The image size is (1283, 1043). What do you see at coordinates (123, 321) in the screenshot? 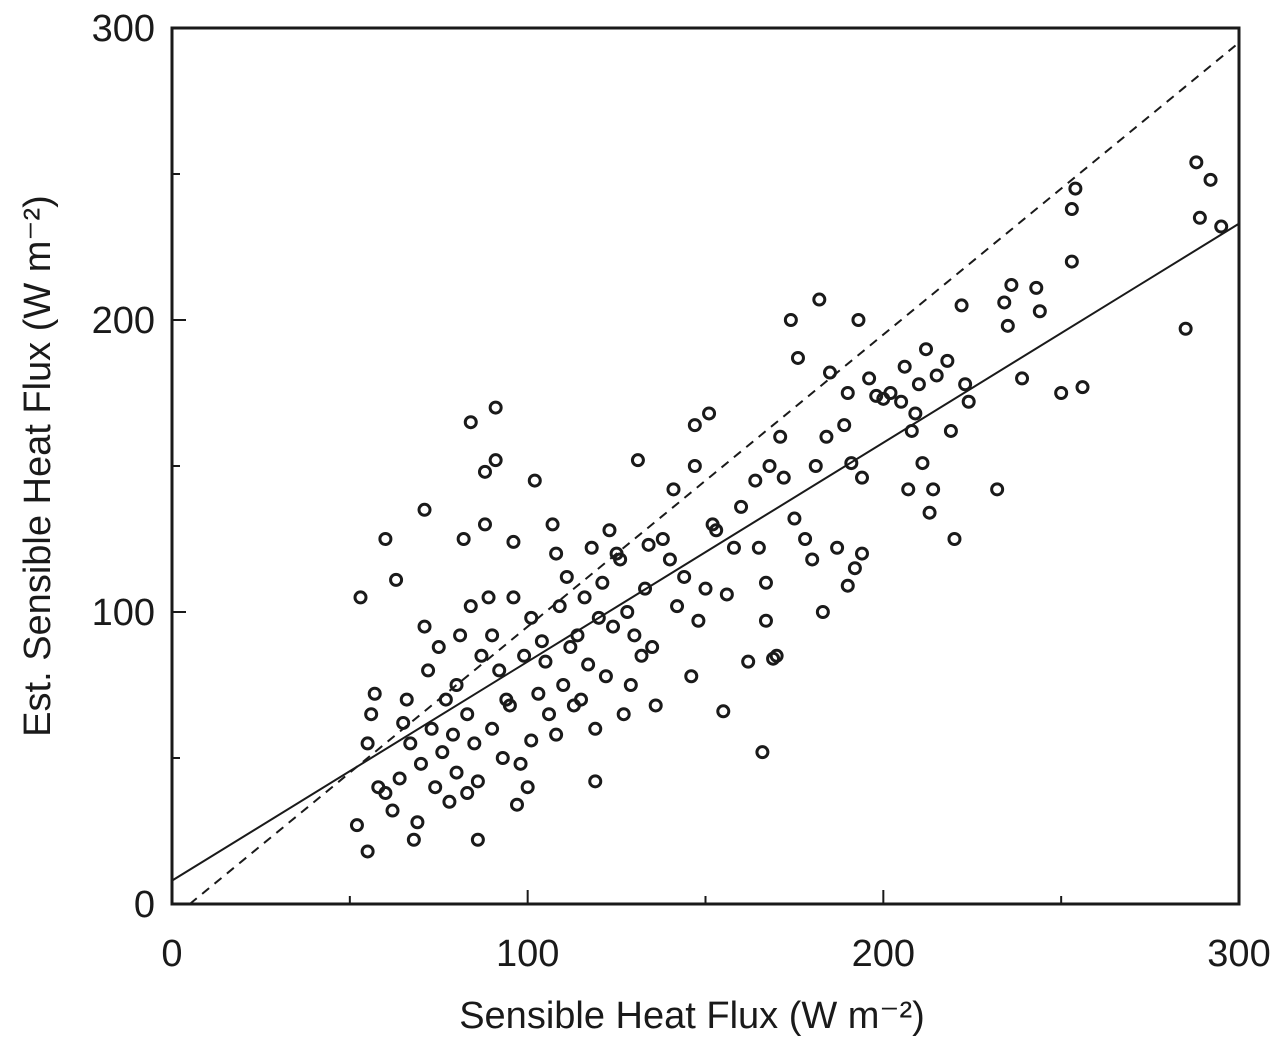
I see `y-tick-label: 200` at bounding box center [123, 321].